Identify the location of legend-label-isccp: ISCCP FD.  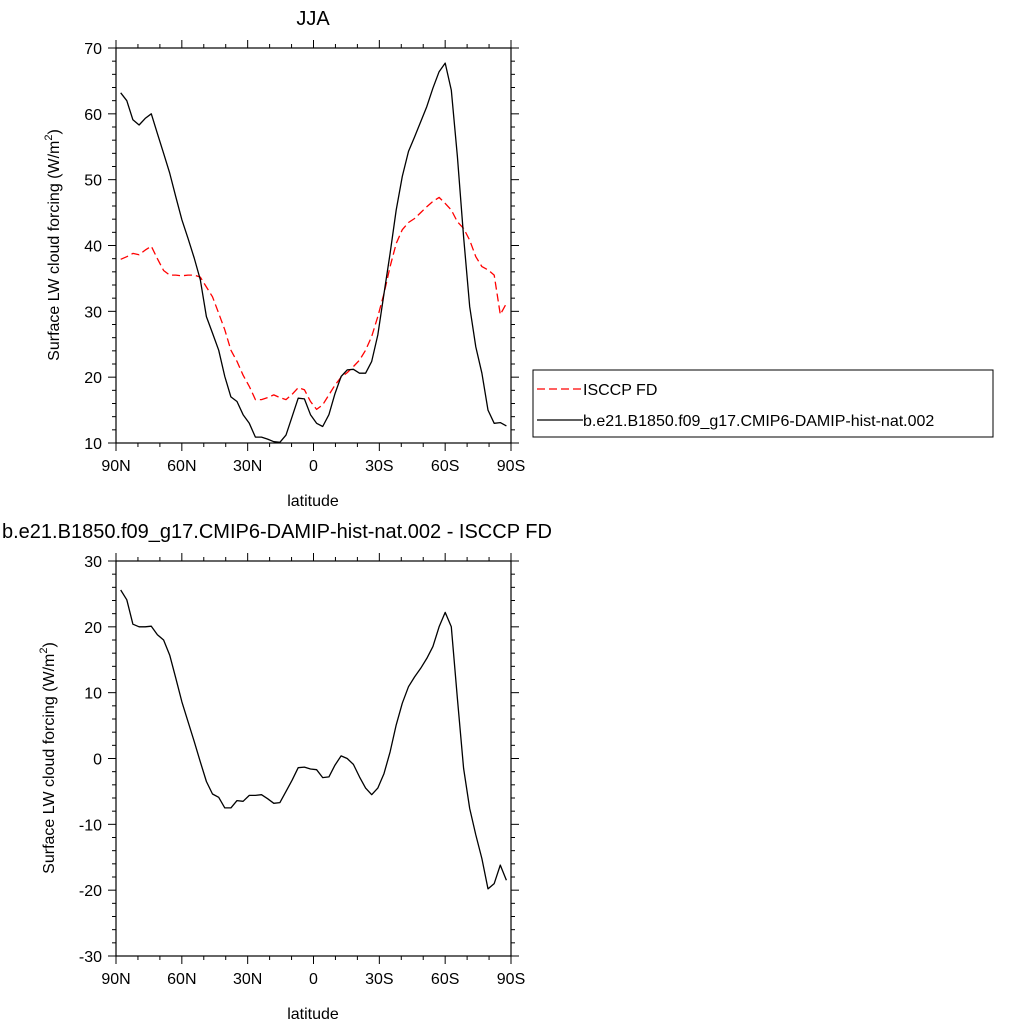
(620, 390).